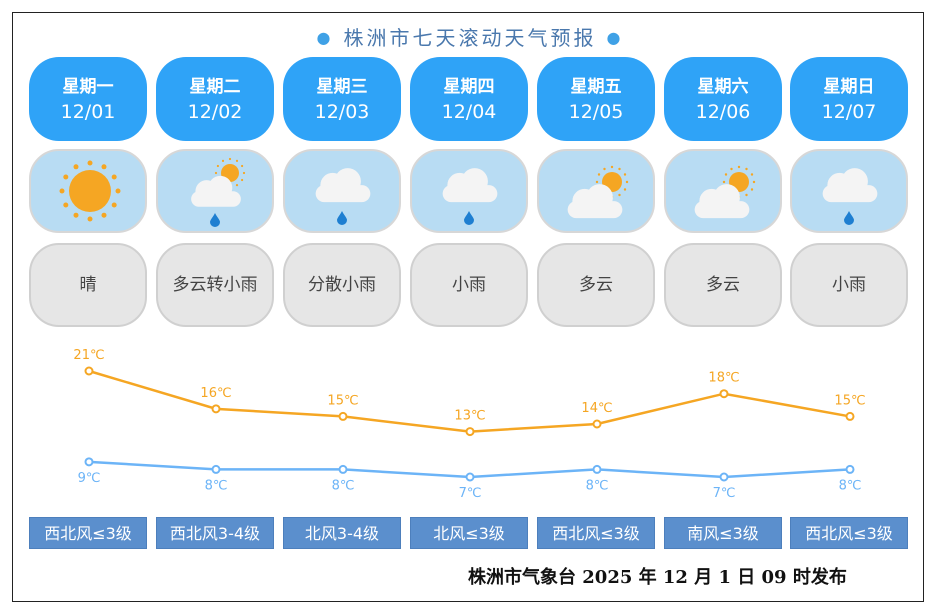  What do you see at coordinates (596, 408) in the screenshot?
I see `high-temp-label: 14℃` at bounding box center [596, 408].